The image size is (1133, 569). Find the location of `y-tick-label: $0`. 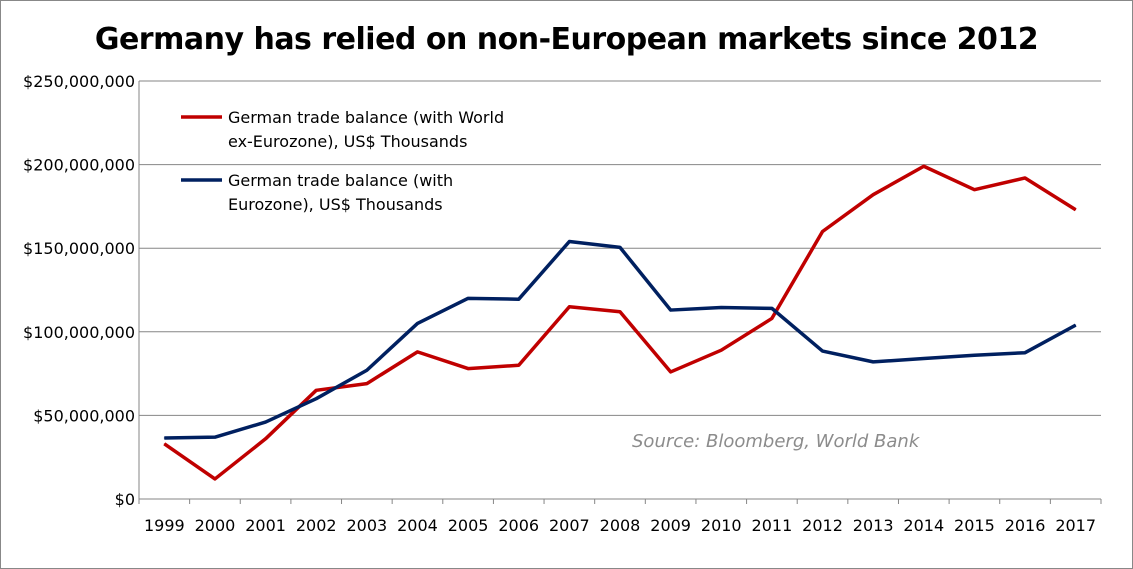

y-tick-label: $0 is located at coordinates (125, 499).